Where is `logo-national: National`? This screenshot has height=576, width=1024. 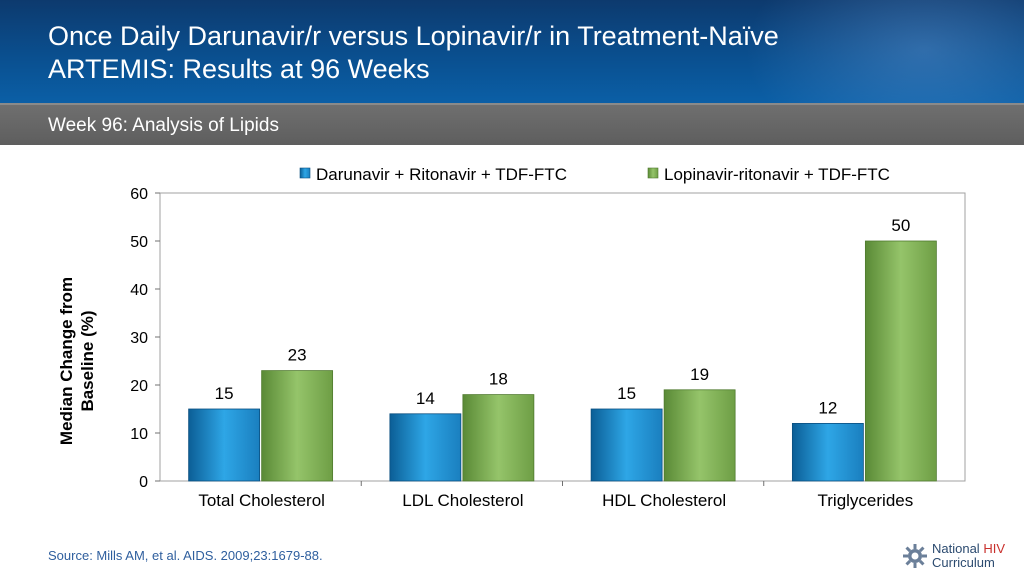 logo-national: National is located at coordinates (958, 548).